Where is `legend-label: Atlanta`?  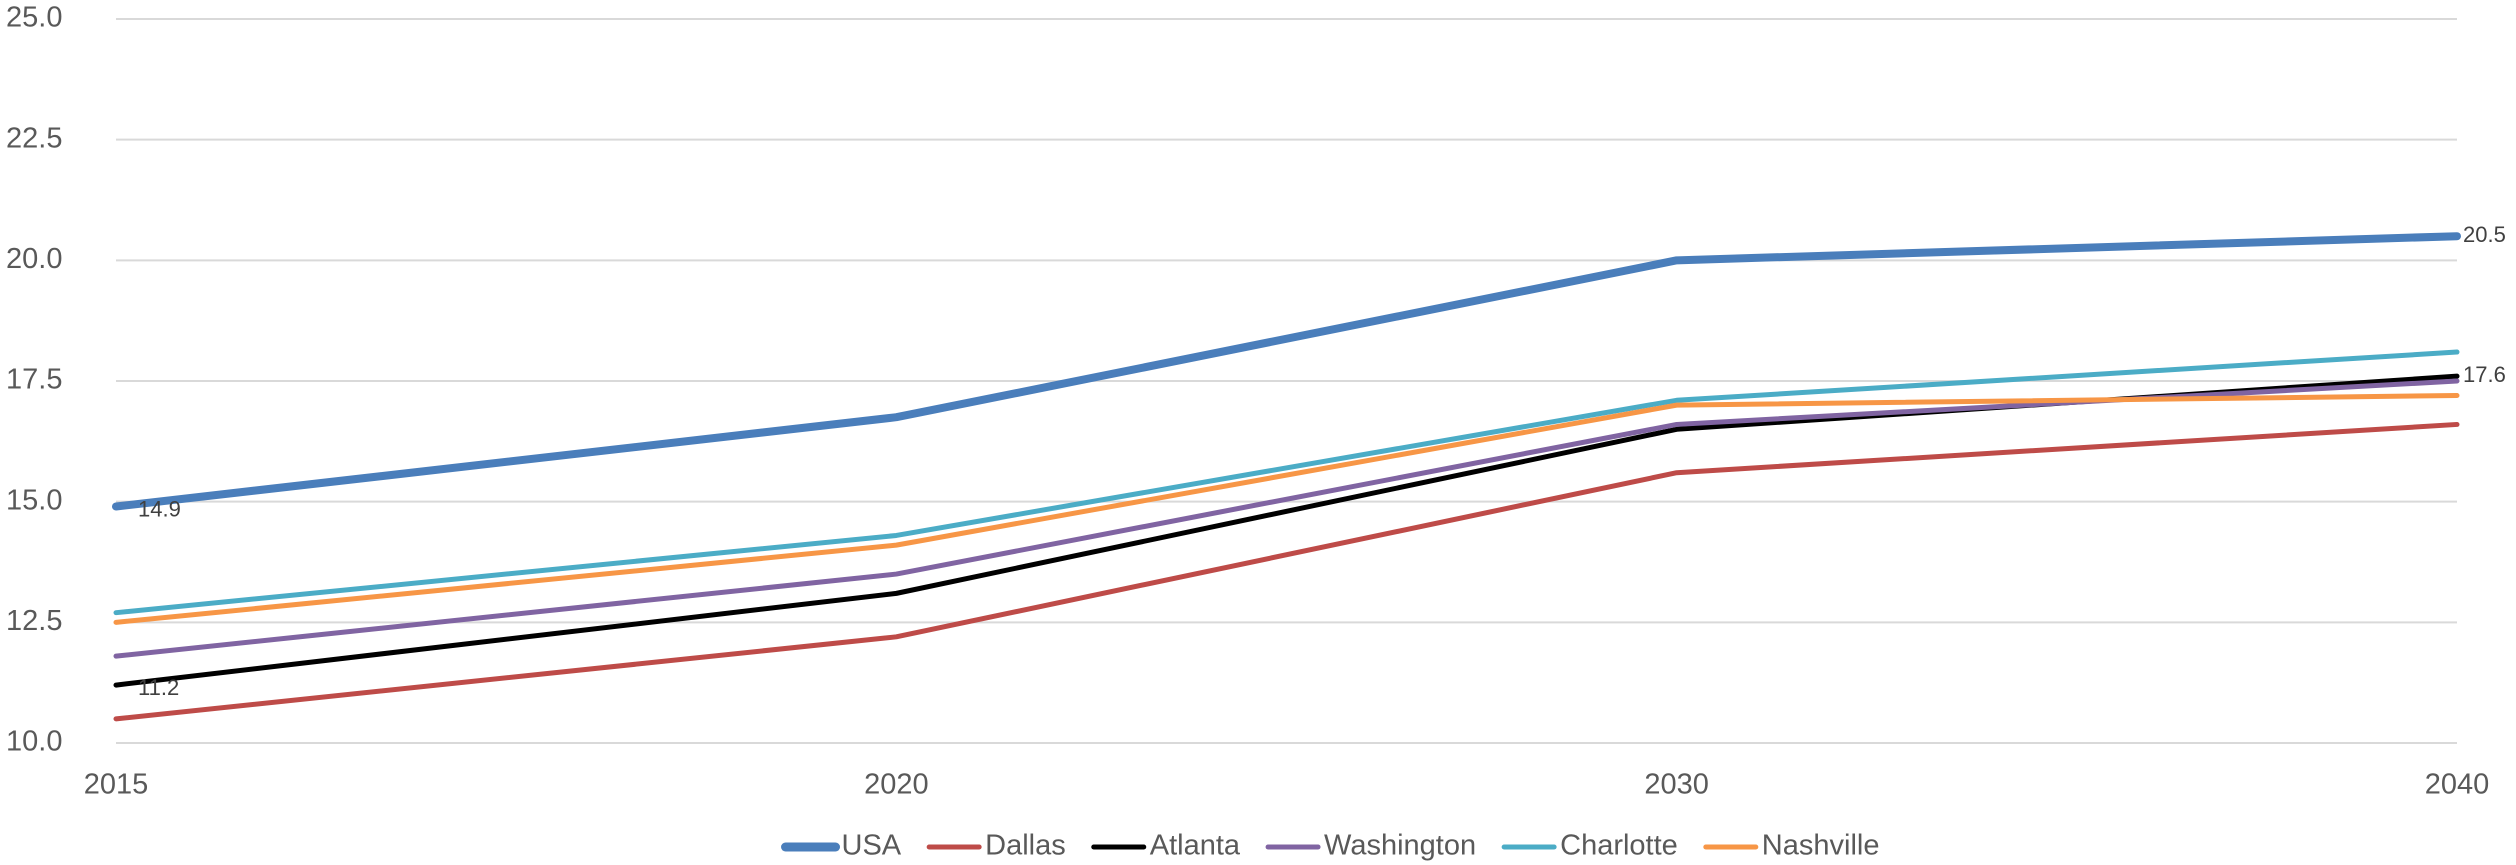 legend-label: Atlanta is located at coordinates (1195, 846).